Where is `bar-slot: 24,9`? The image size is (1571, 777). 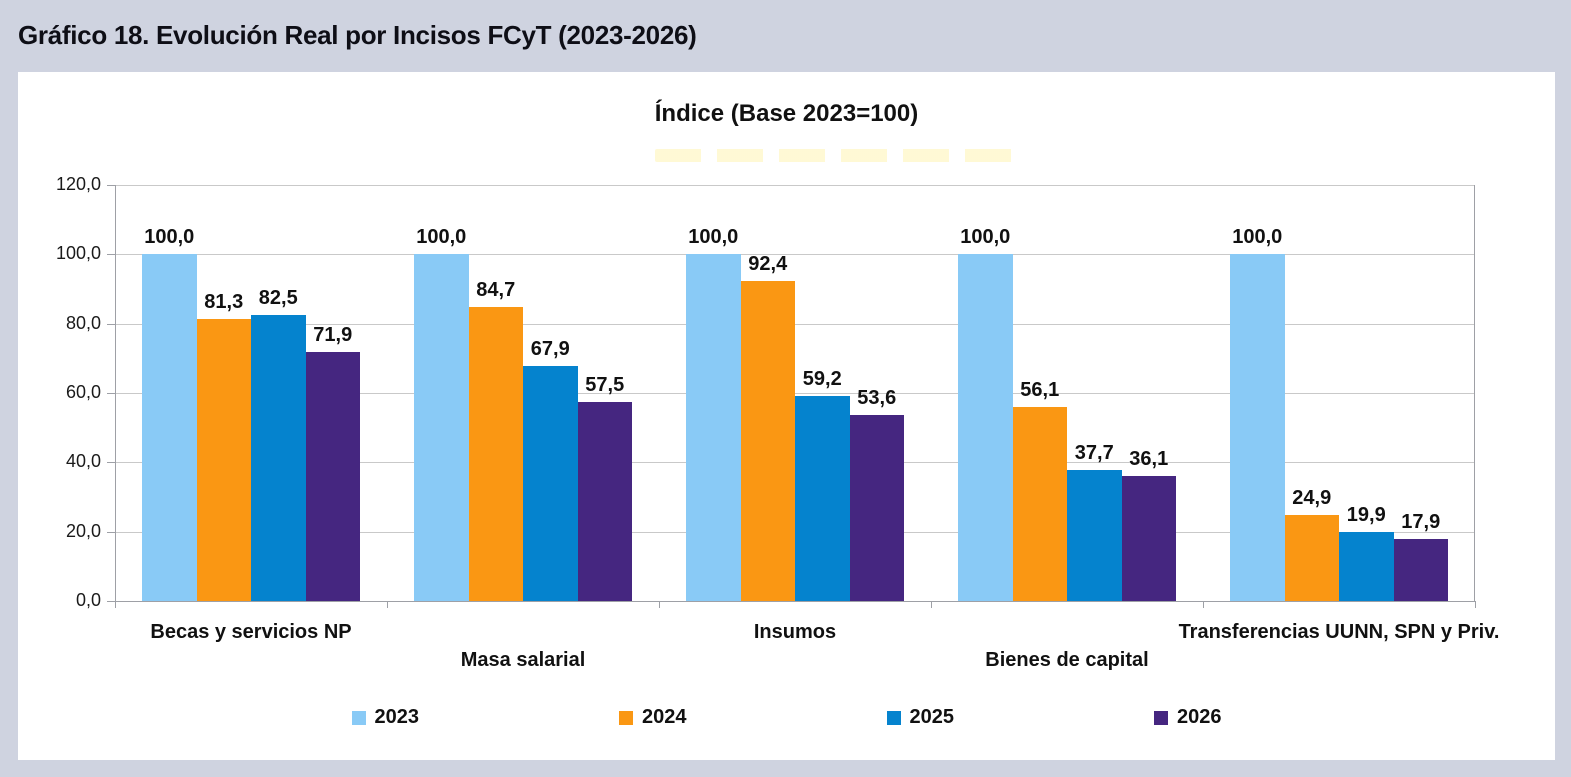
bar-slot: 24,9 is located at coordinates (1311, 393).